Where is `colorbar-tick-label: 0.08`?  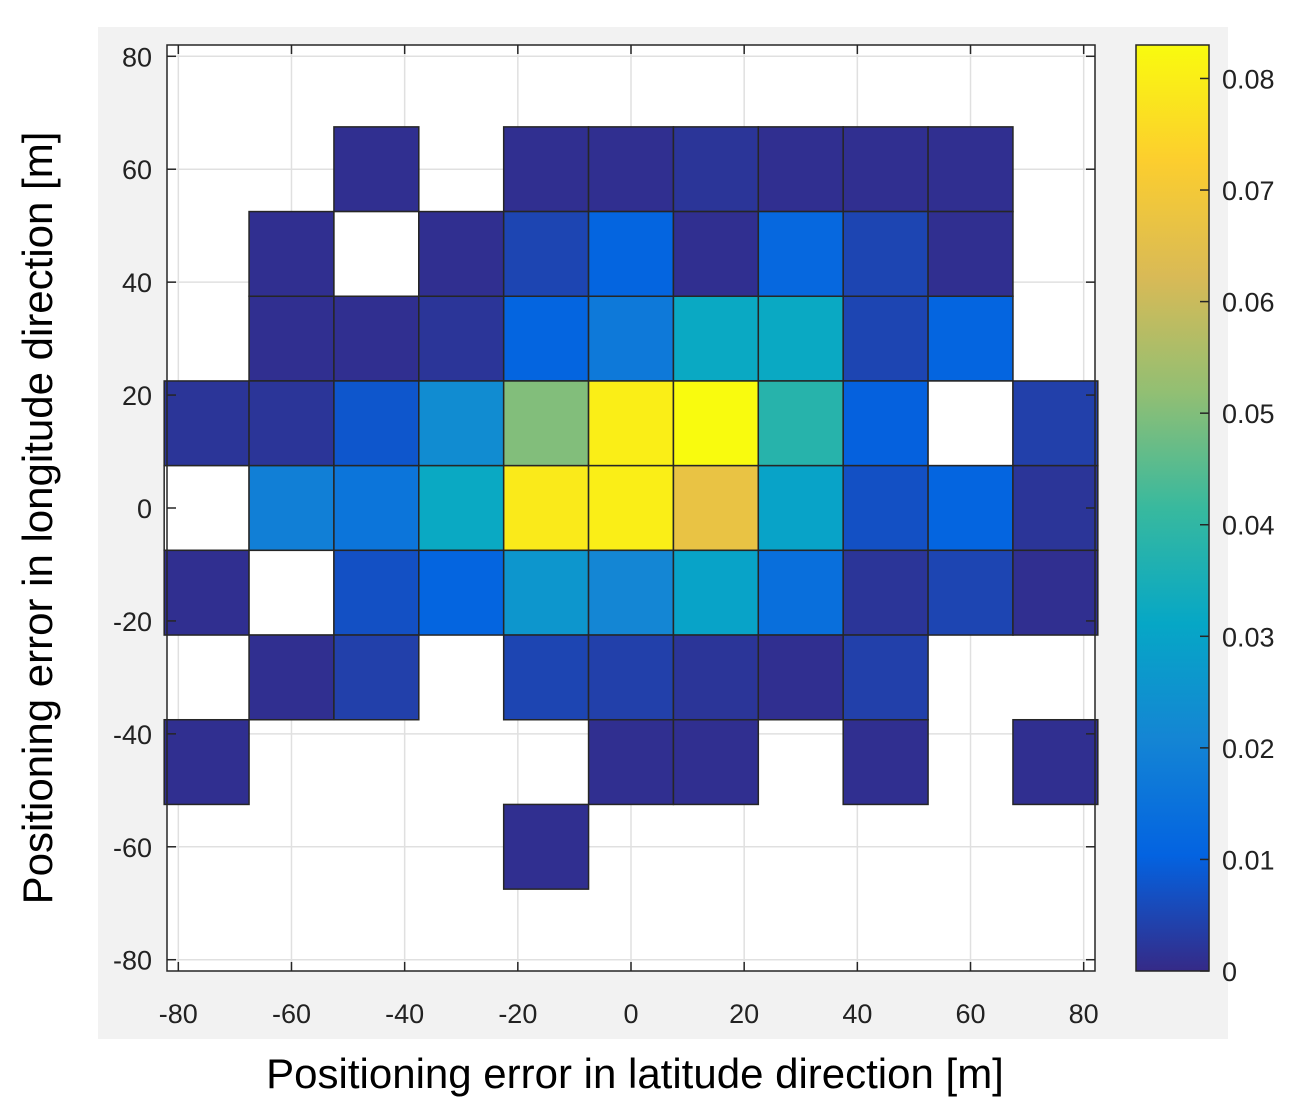 colorbar-tick-label: 0.08 is located at coordinates (1248, 79).